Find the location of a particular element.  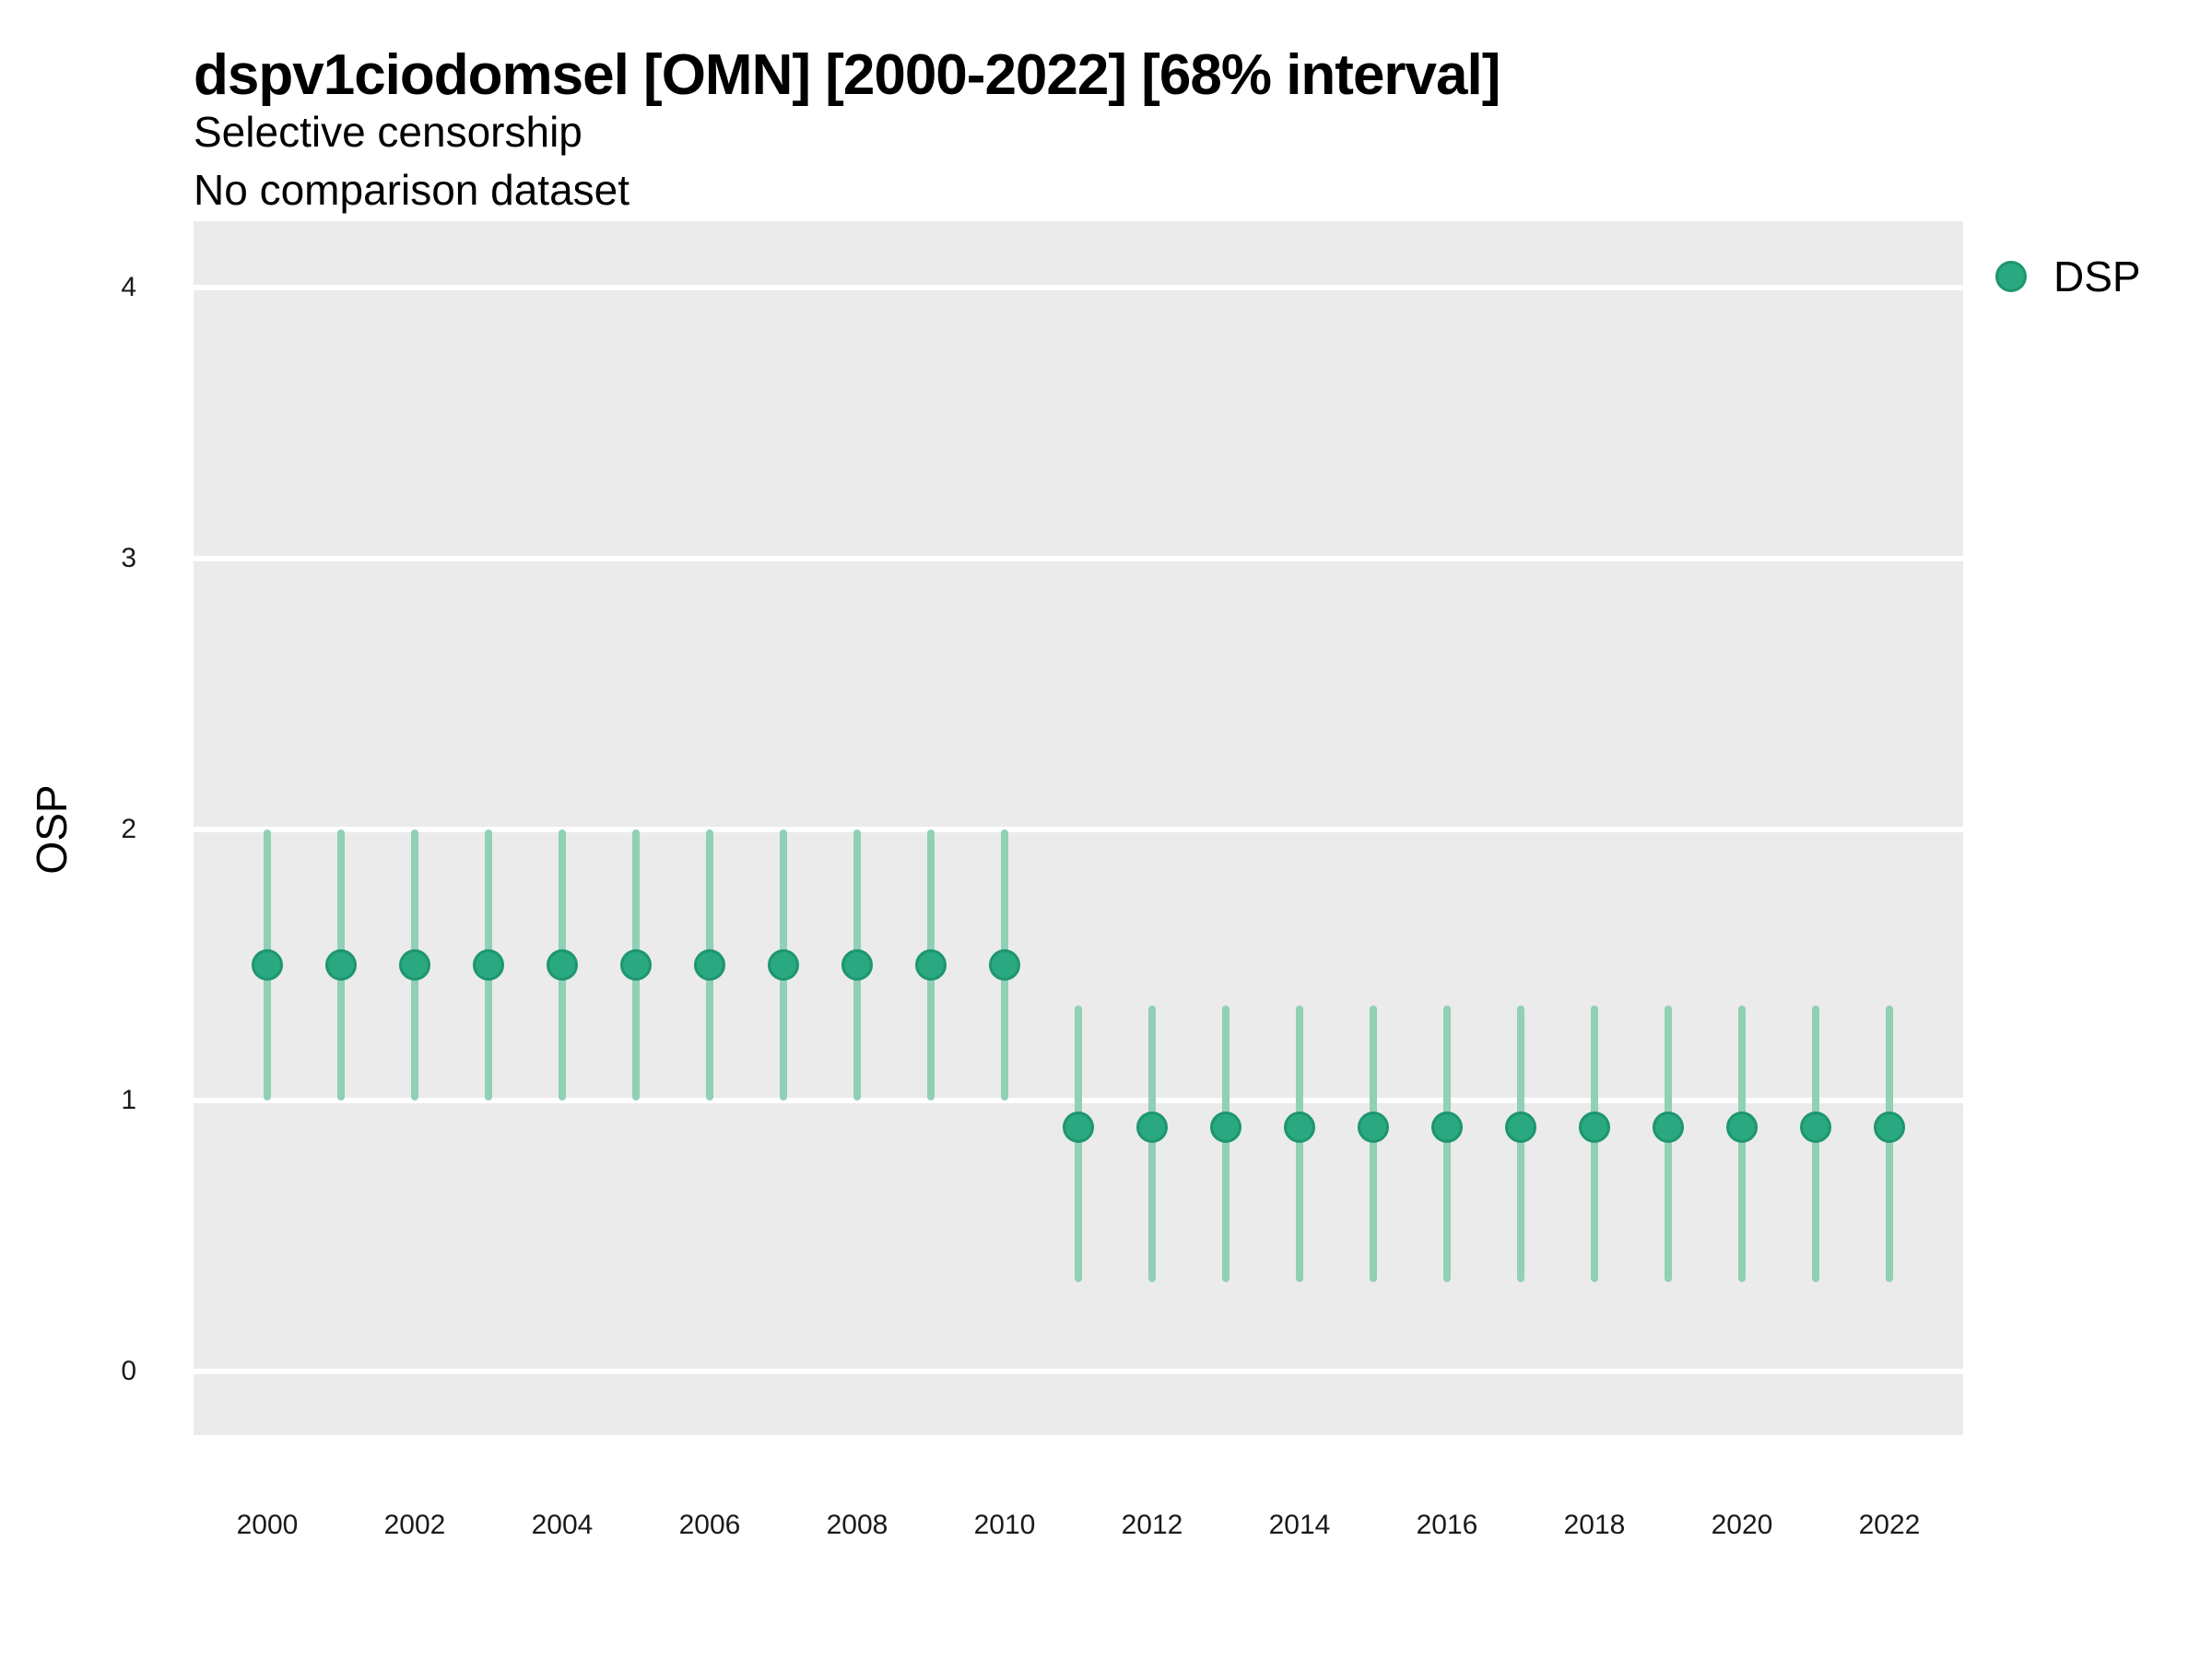

x-tick-label: 2000 is located at coordinates (267, 1525).